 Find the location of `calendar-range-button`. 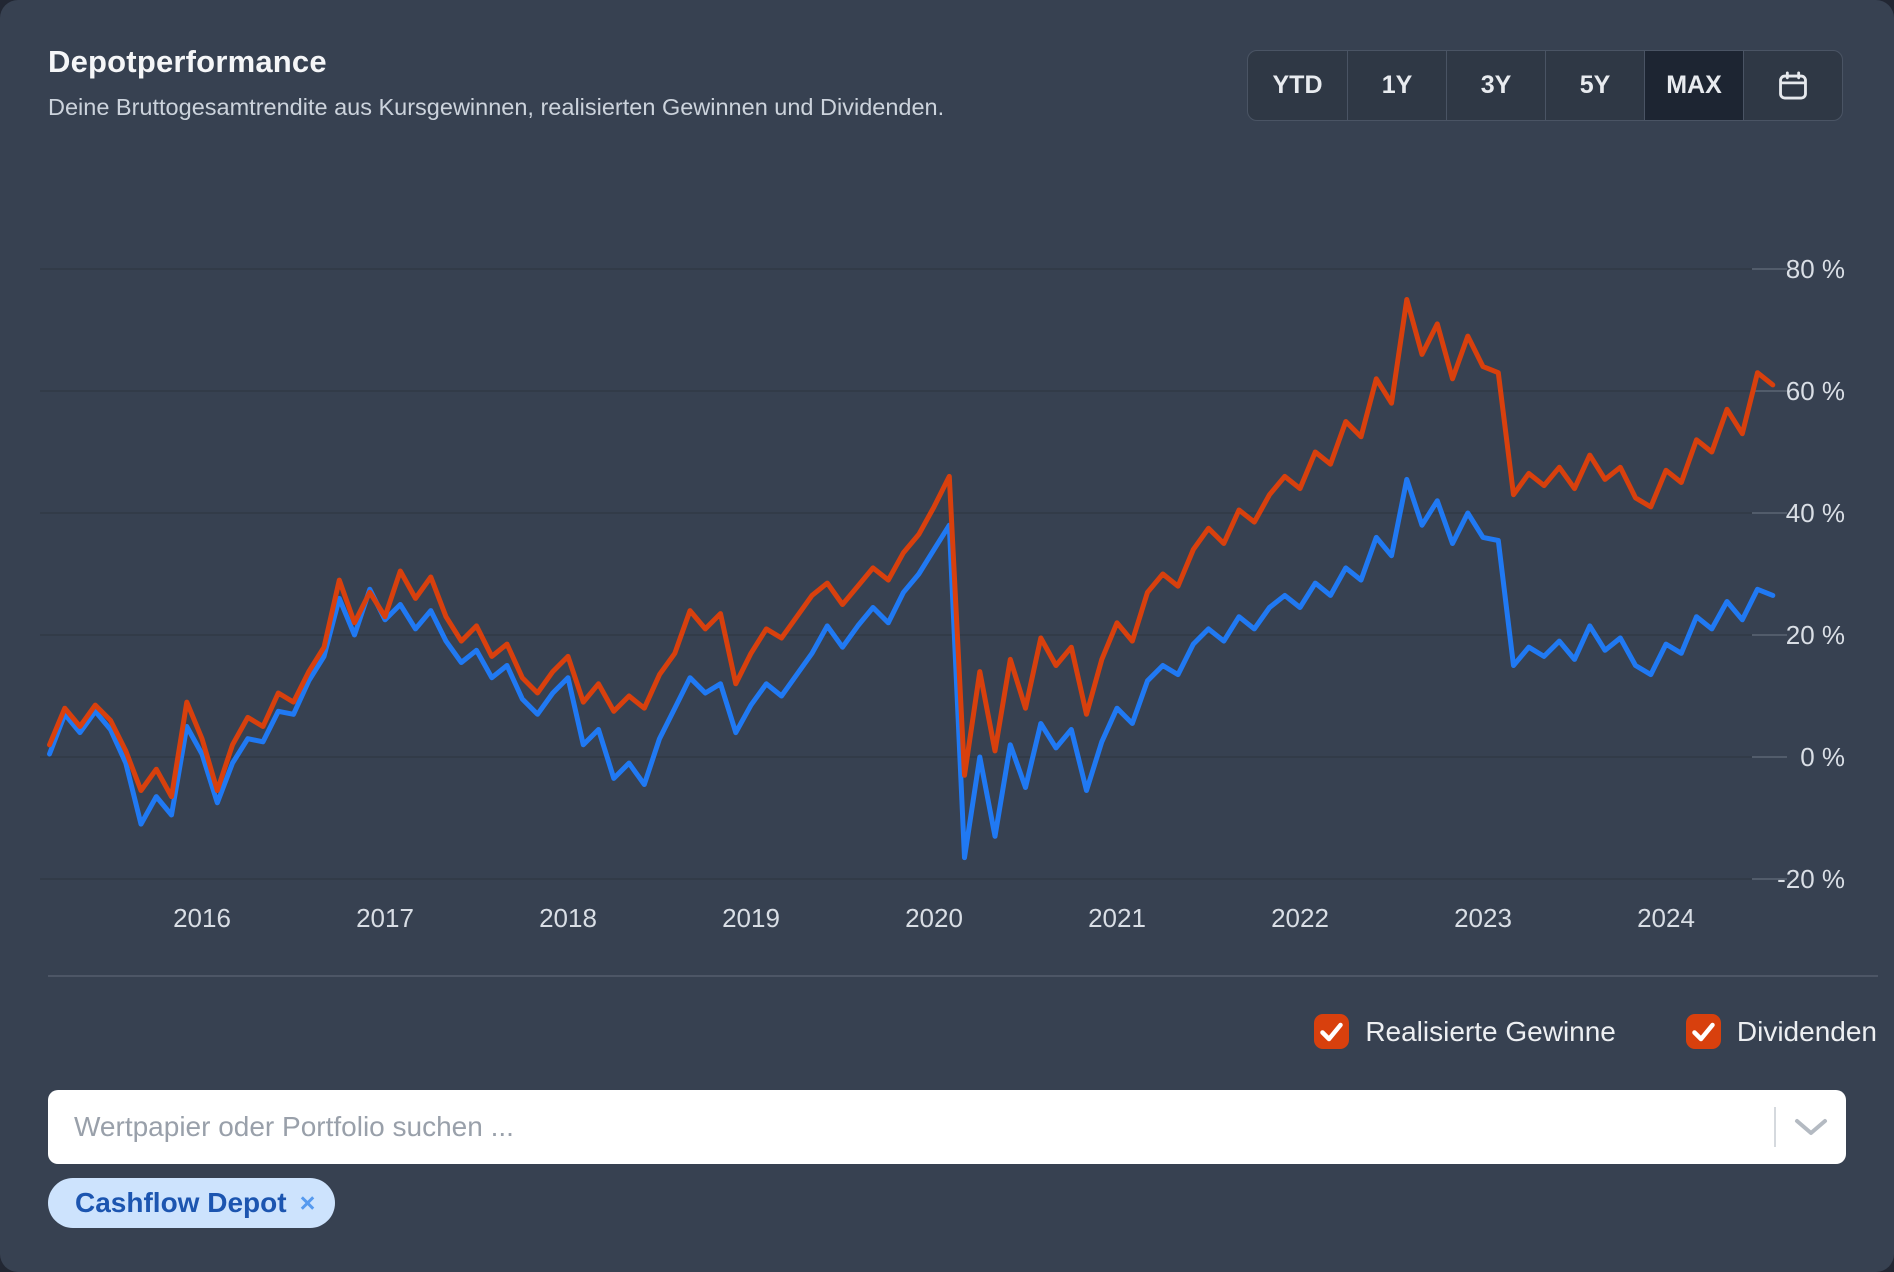

calendar-range-button is located at coordinates (1792, 85).